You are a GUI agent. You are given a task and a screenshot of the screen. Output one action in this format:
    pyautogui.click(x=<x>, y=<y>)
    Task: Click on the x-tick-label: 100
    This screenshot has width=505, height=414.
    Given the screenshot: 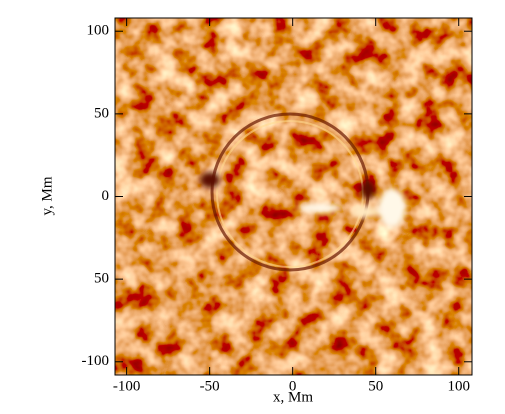 What is the action you would take?
    pyautogui.click(x=458, y=386)
    